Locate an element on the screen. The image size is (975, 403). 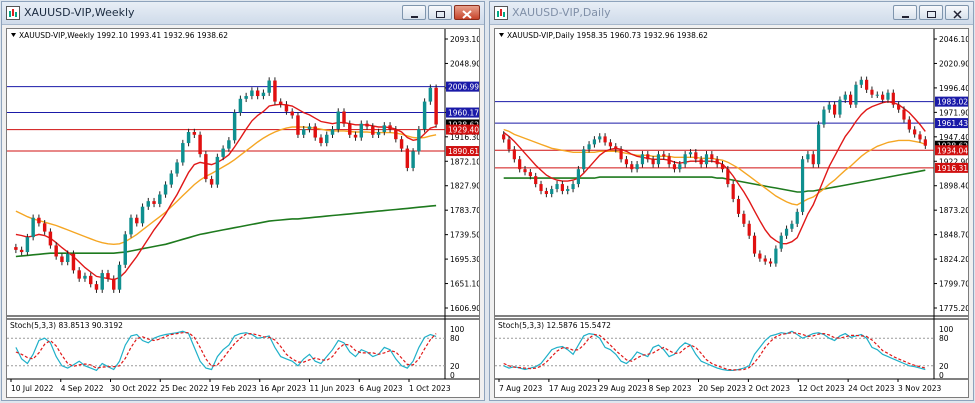
price-badge-label: 2006.99 is located at coordinates (463, 87).